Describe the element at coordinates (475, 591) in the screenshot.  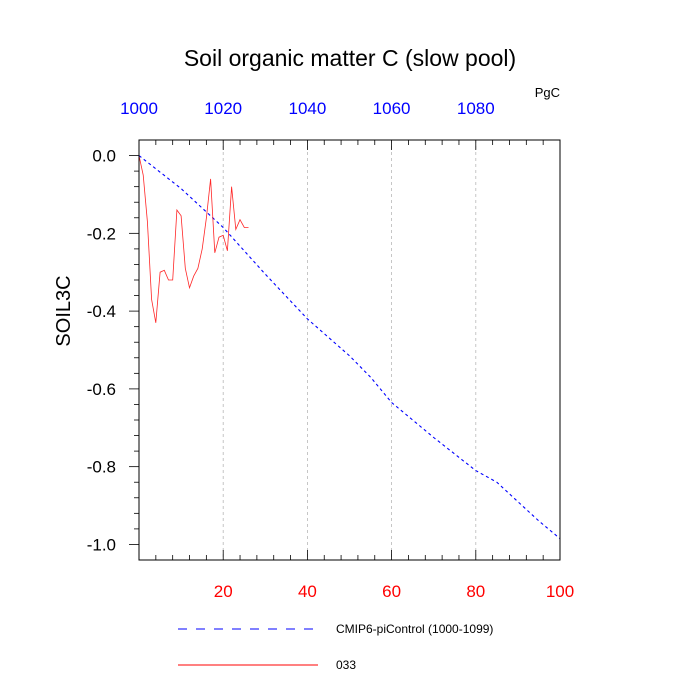
I see `x-tick-label: 80` at that location.